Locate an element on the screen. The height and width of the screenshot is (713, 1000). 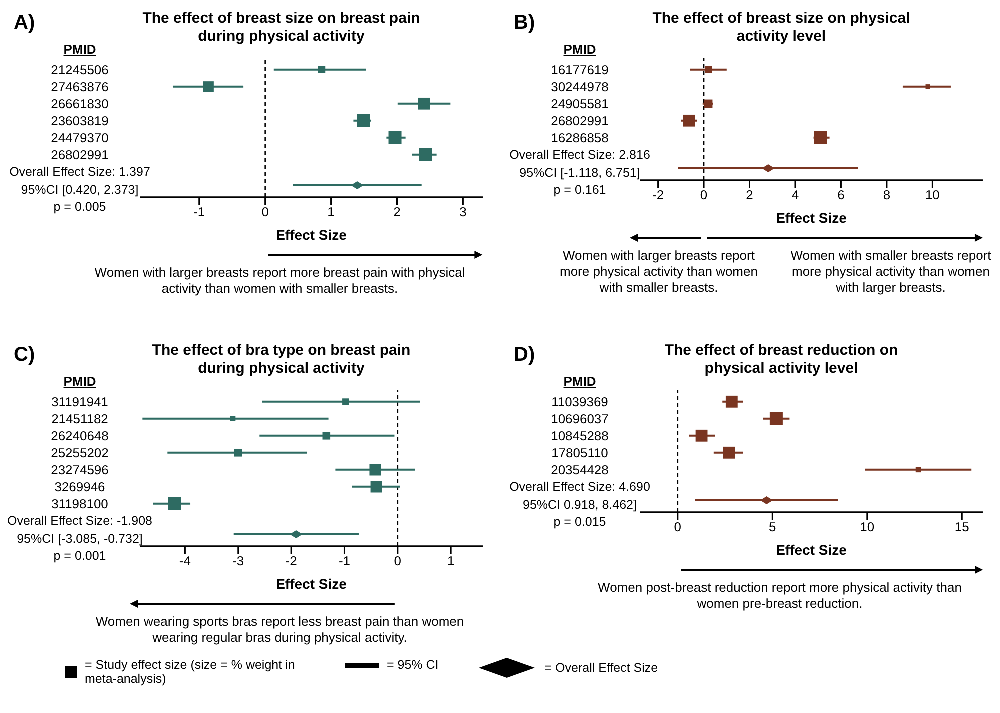
y-tick-label: 31198100 is located at coordinates (80, 504).